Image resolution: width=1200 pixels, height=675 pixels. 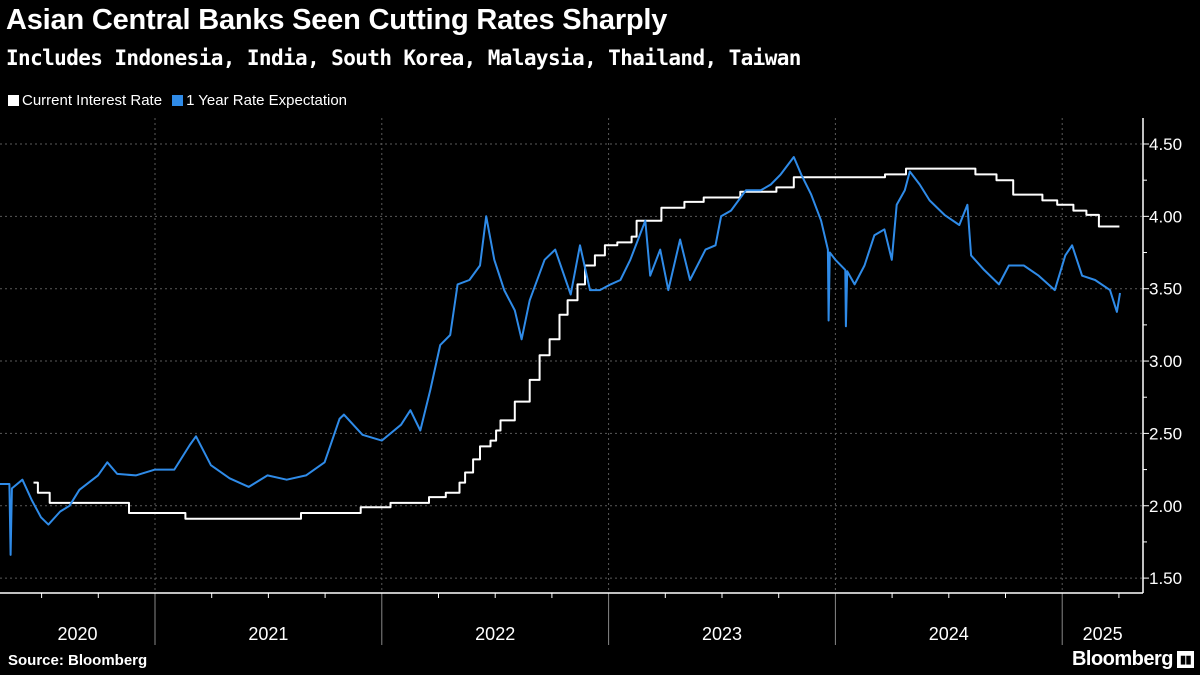 I want to click on x-tick-label: 2024, so click(x=949, y=634).